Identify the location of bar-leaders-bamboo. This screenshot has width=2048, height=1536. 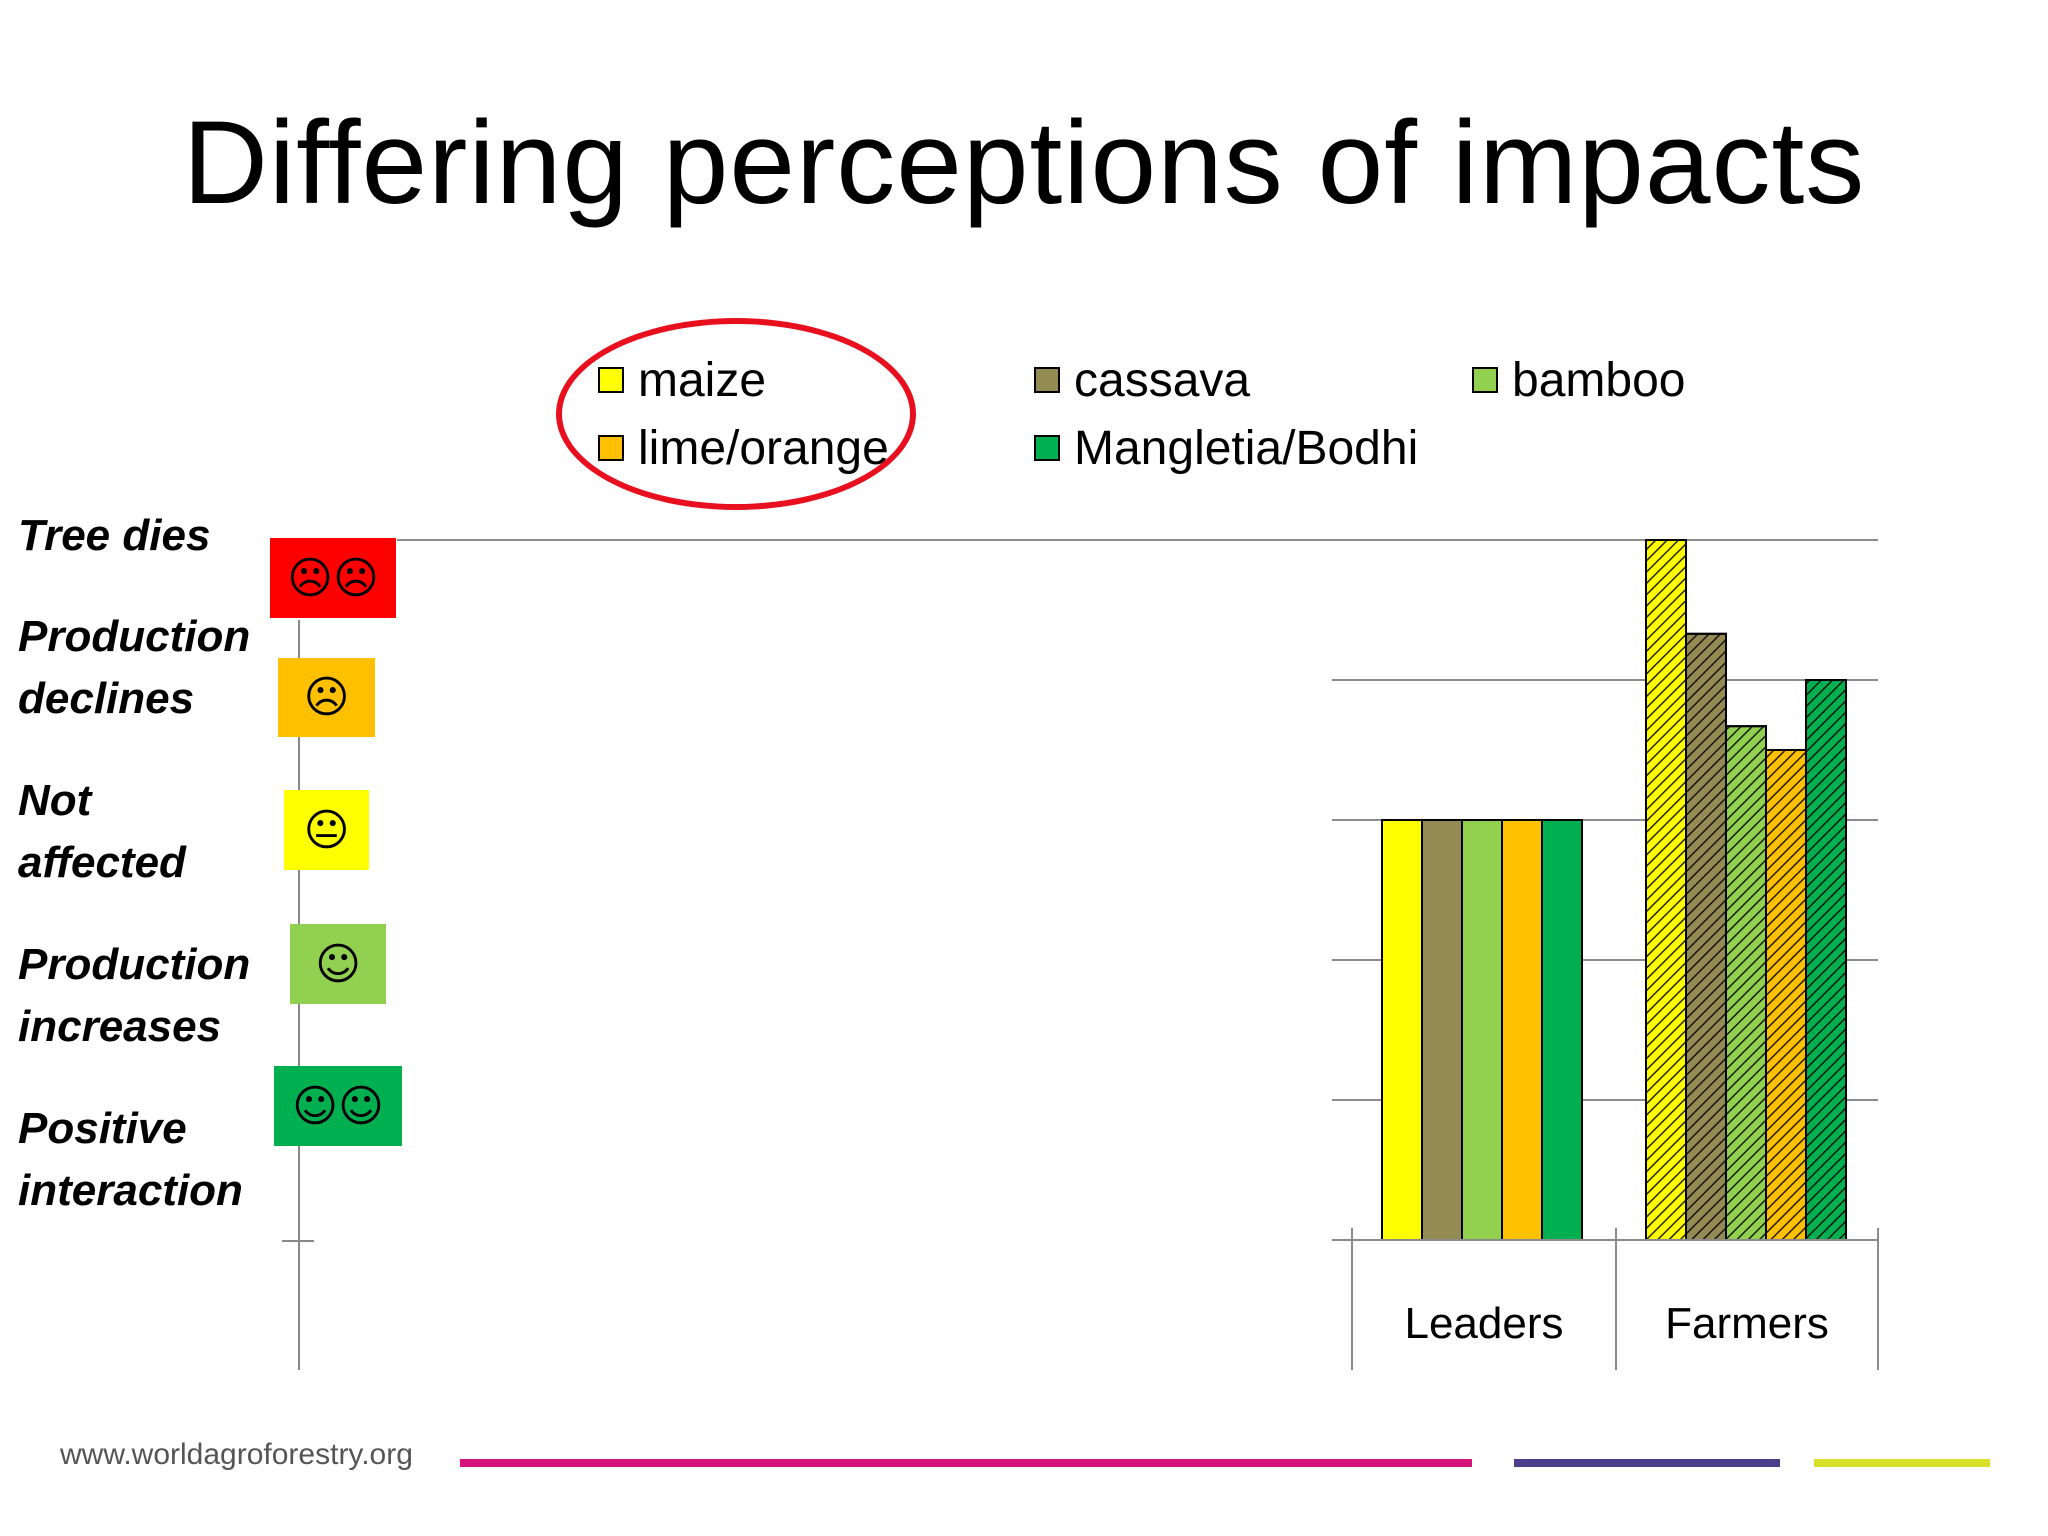
(1482, 1030).